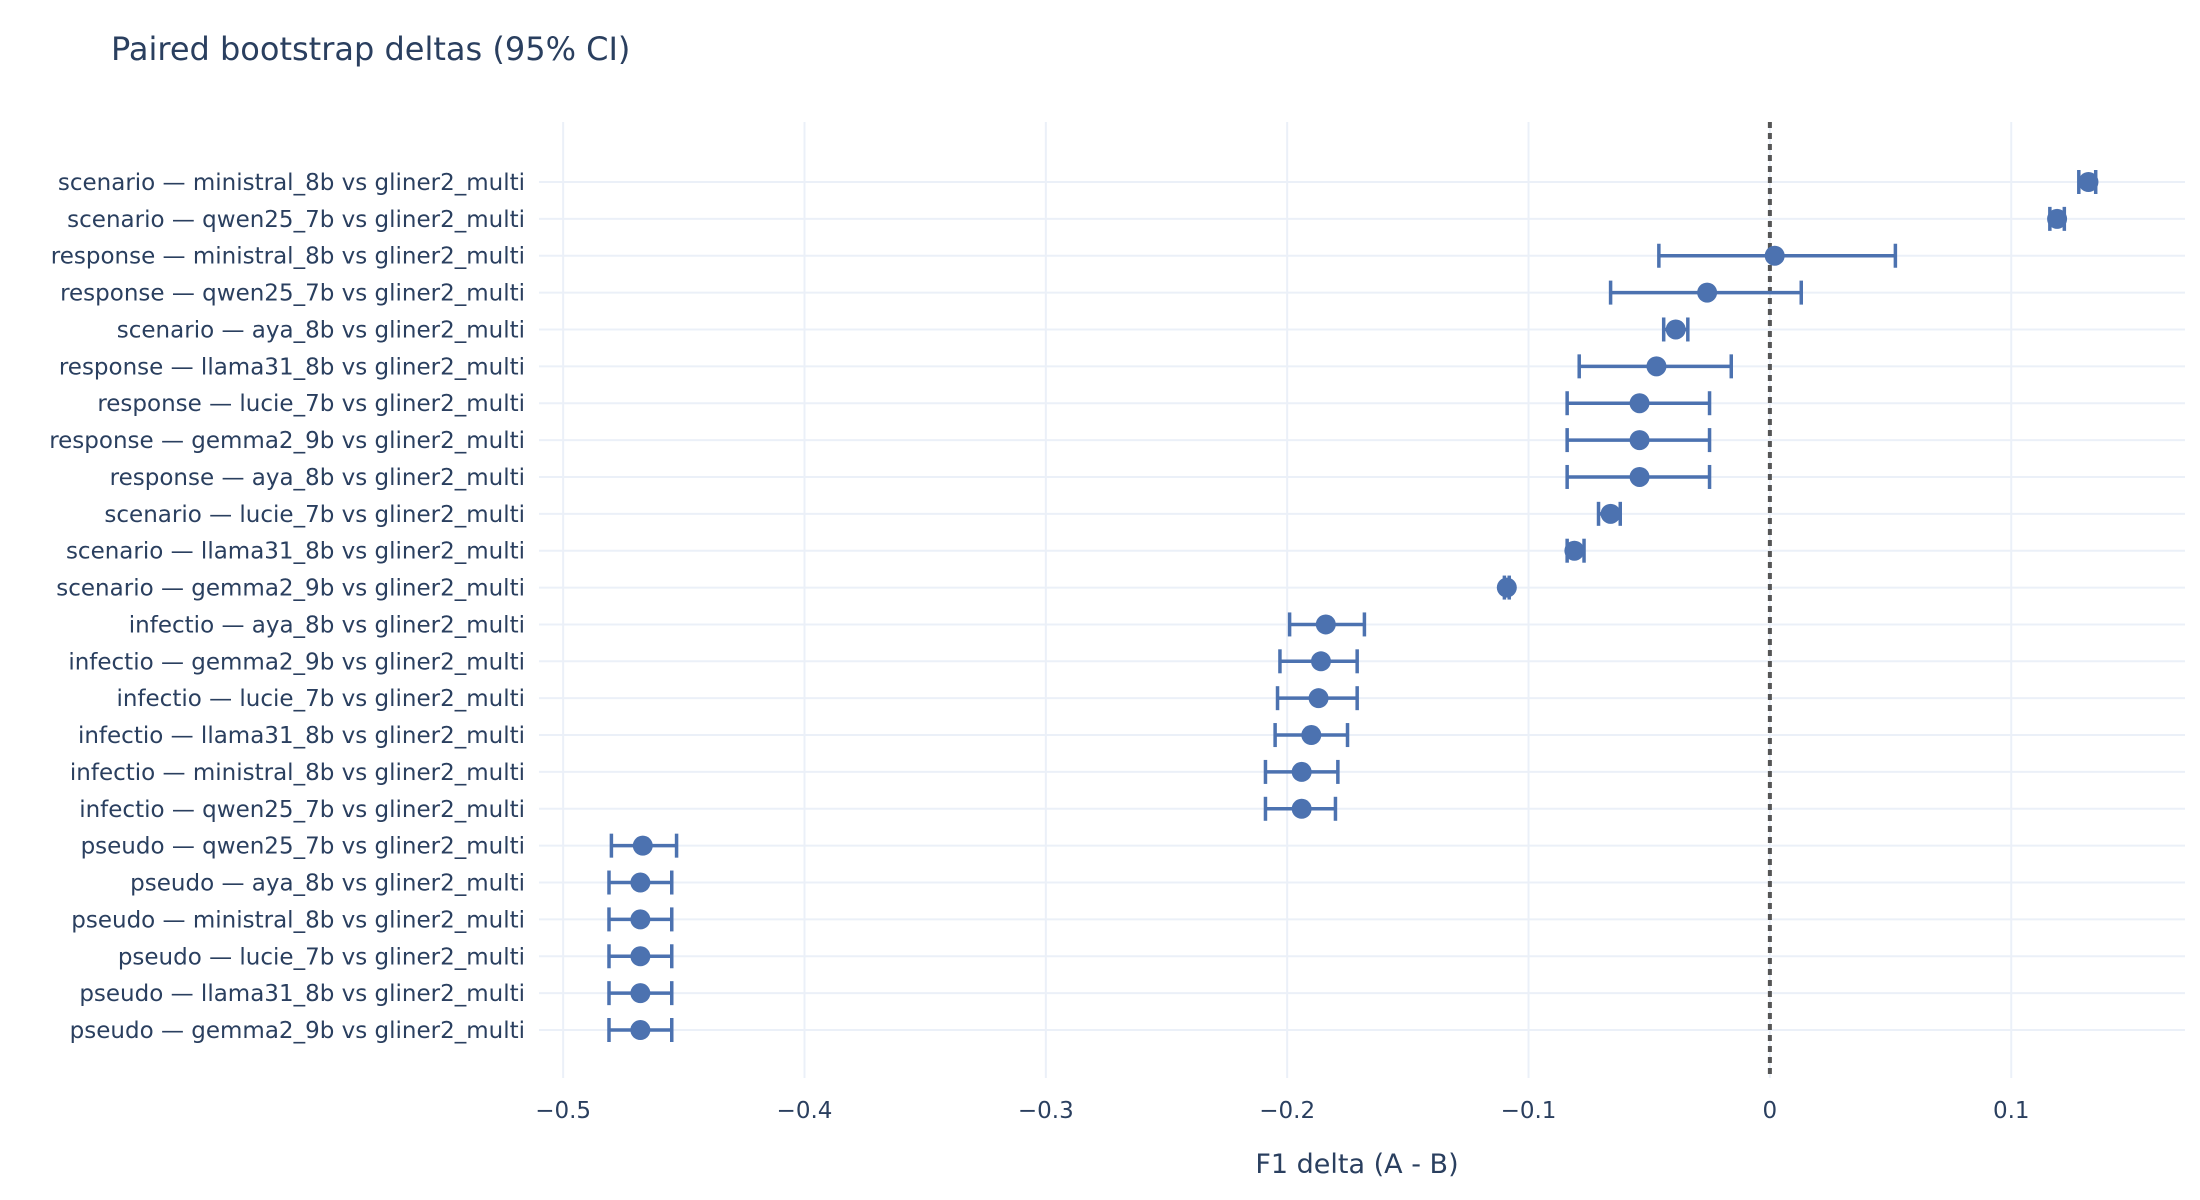 The image size is (2200, 1200). Describe the element at coordinates (2011, 1111) in the screenshot. I see `x-tick-label: 0.1` at that location.